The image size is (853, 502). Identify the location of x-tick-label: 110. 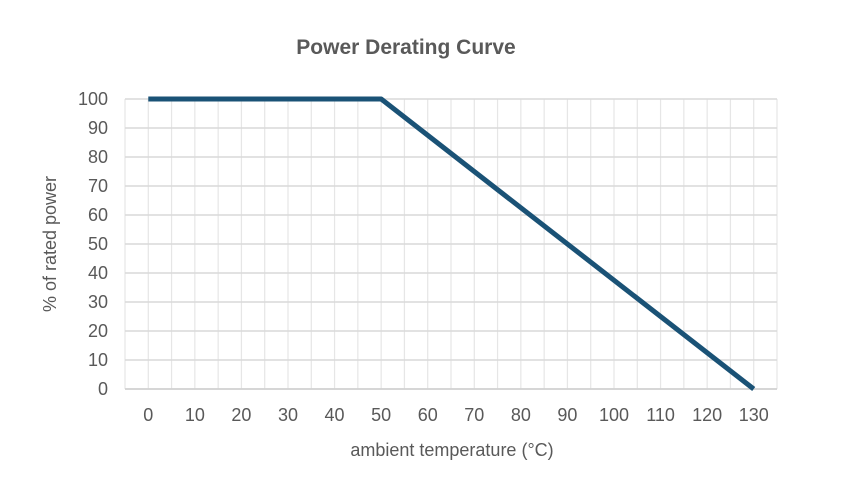
(660, 415).